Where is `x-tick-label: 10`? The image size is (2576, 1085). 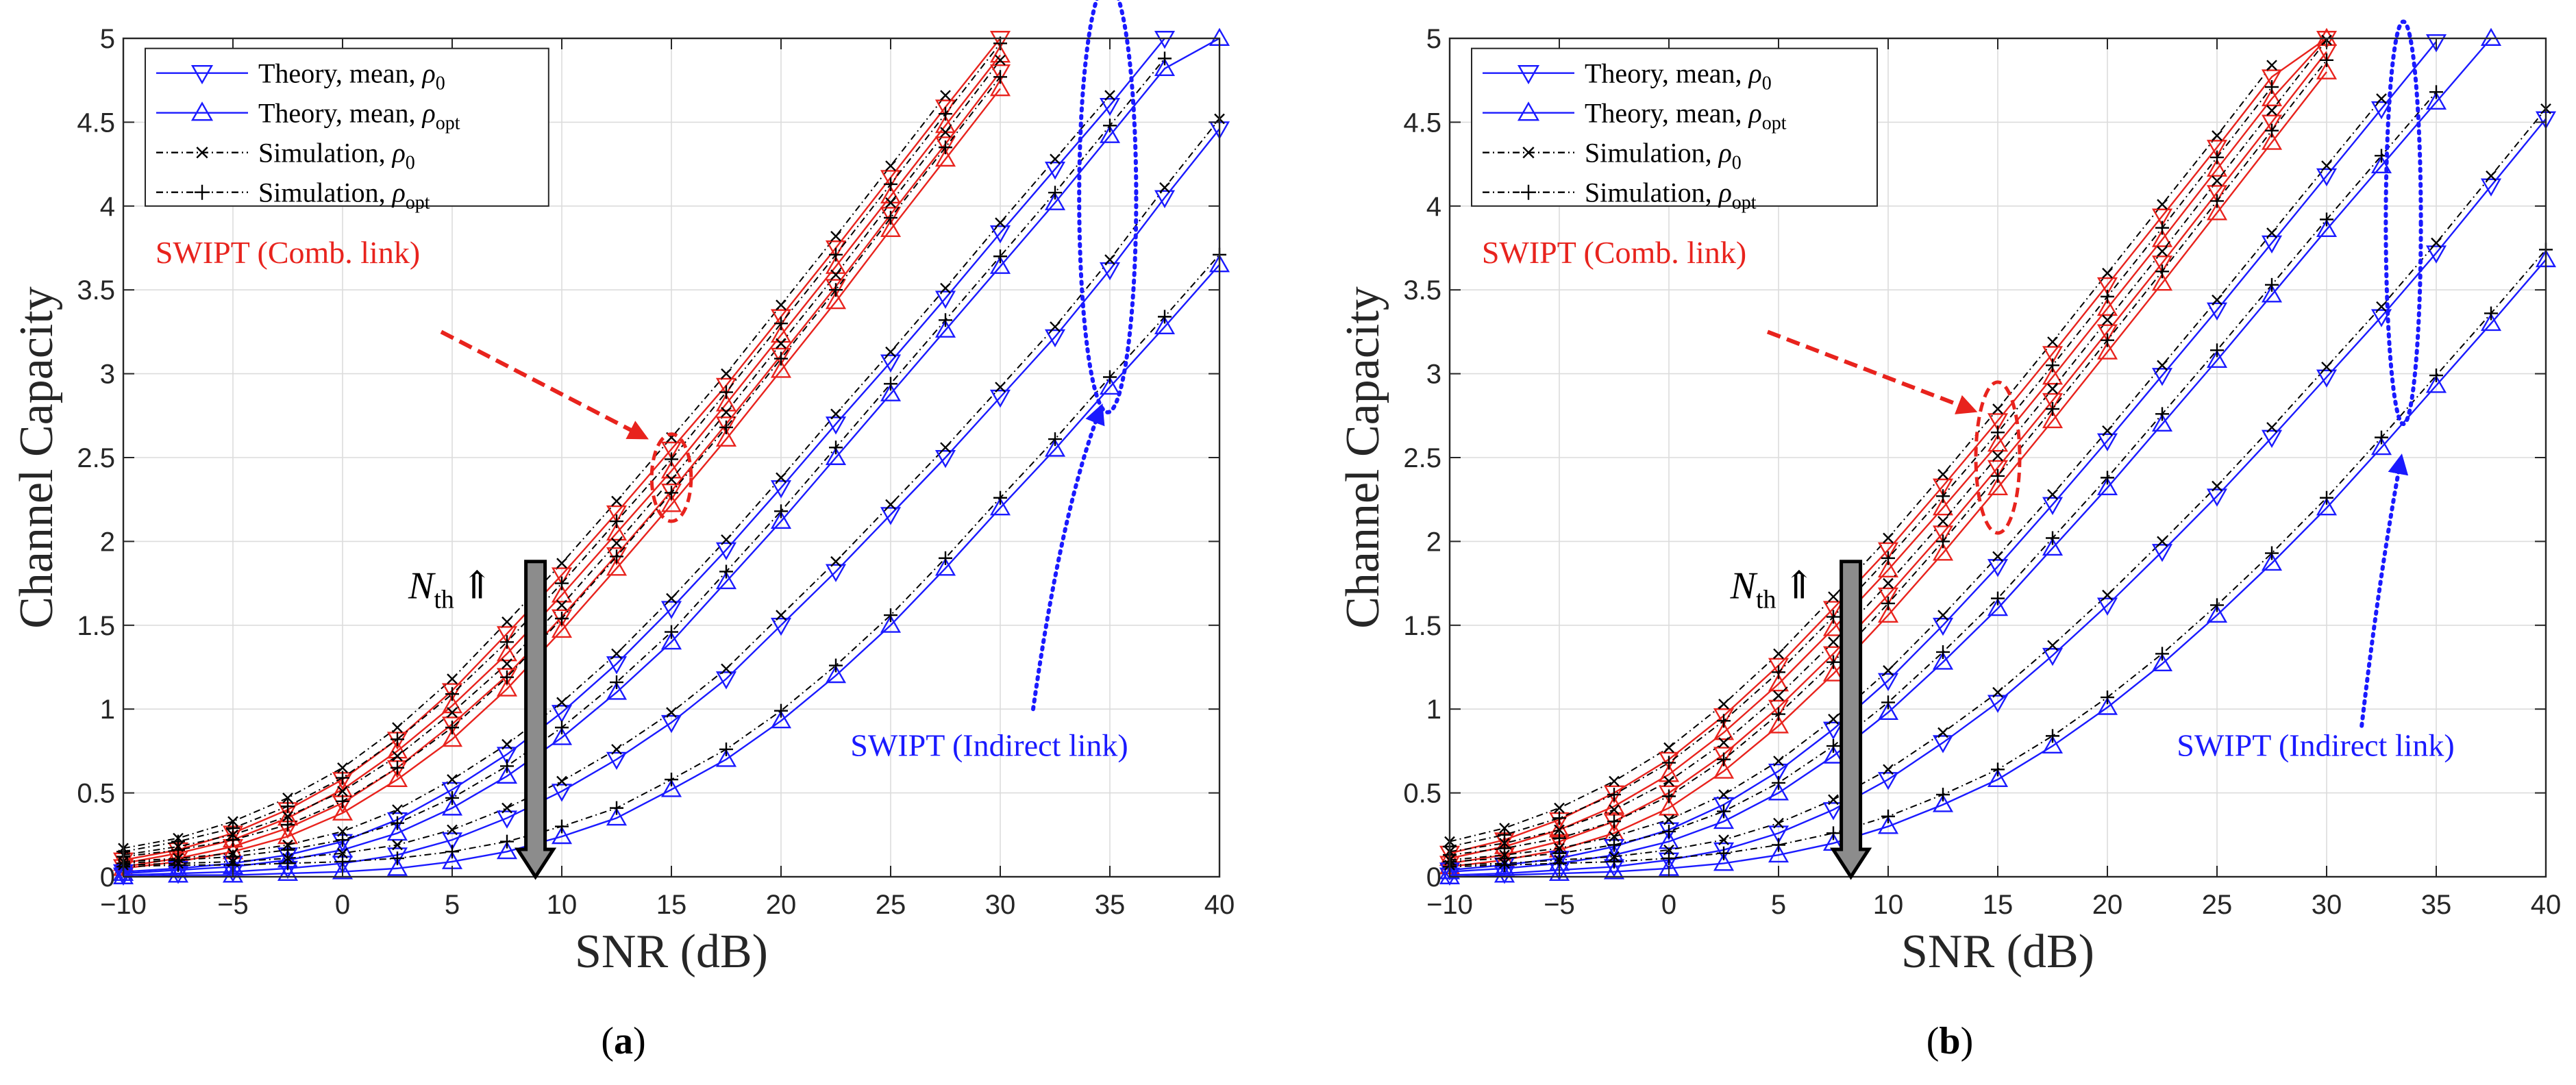
x-tick-label: 10 is located at coordinates (1888, 905).